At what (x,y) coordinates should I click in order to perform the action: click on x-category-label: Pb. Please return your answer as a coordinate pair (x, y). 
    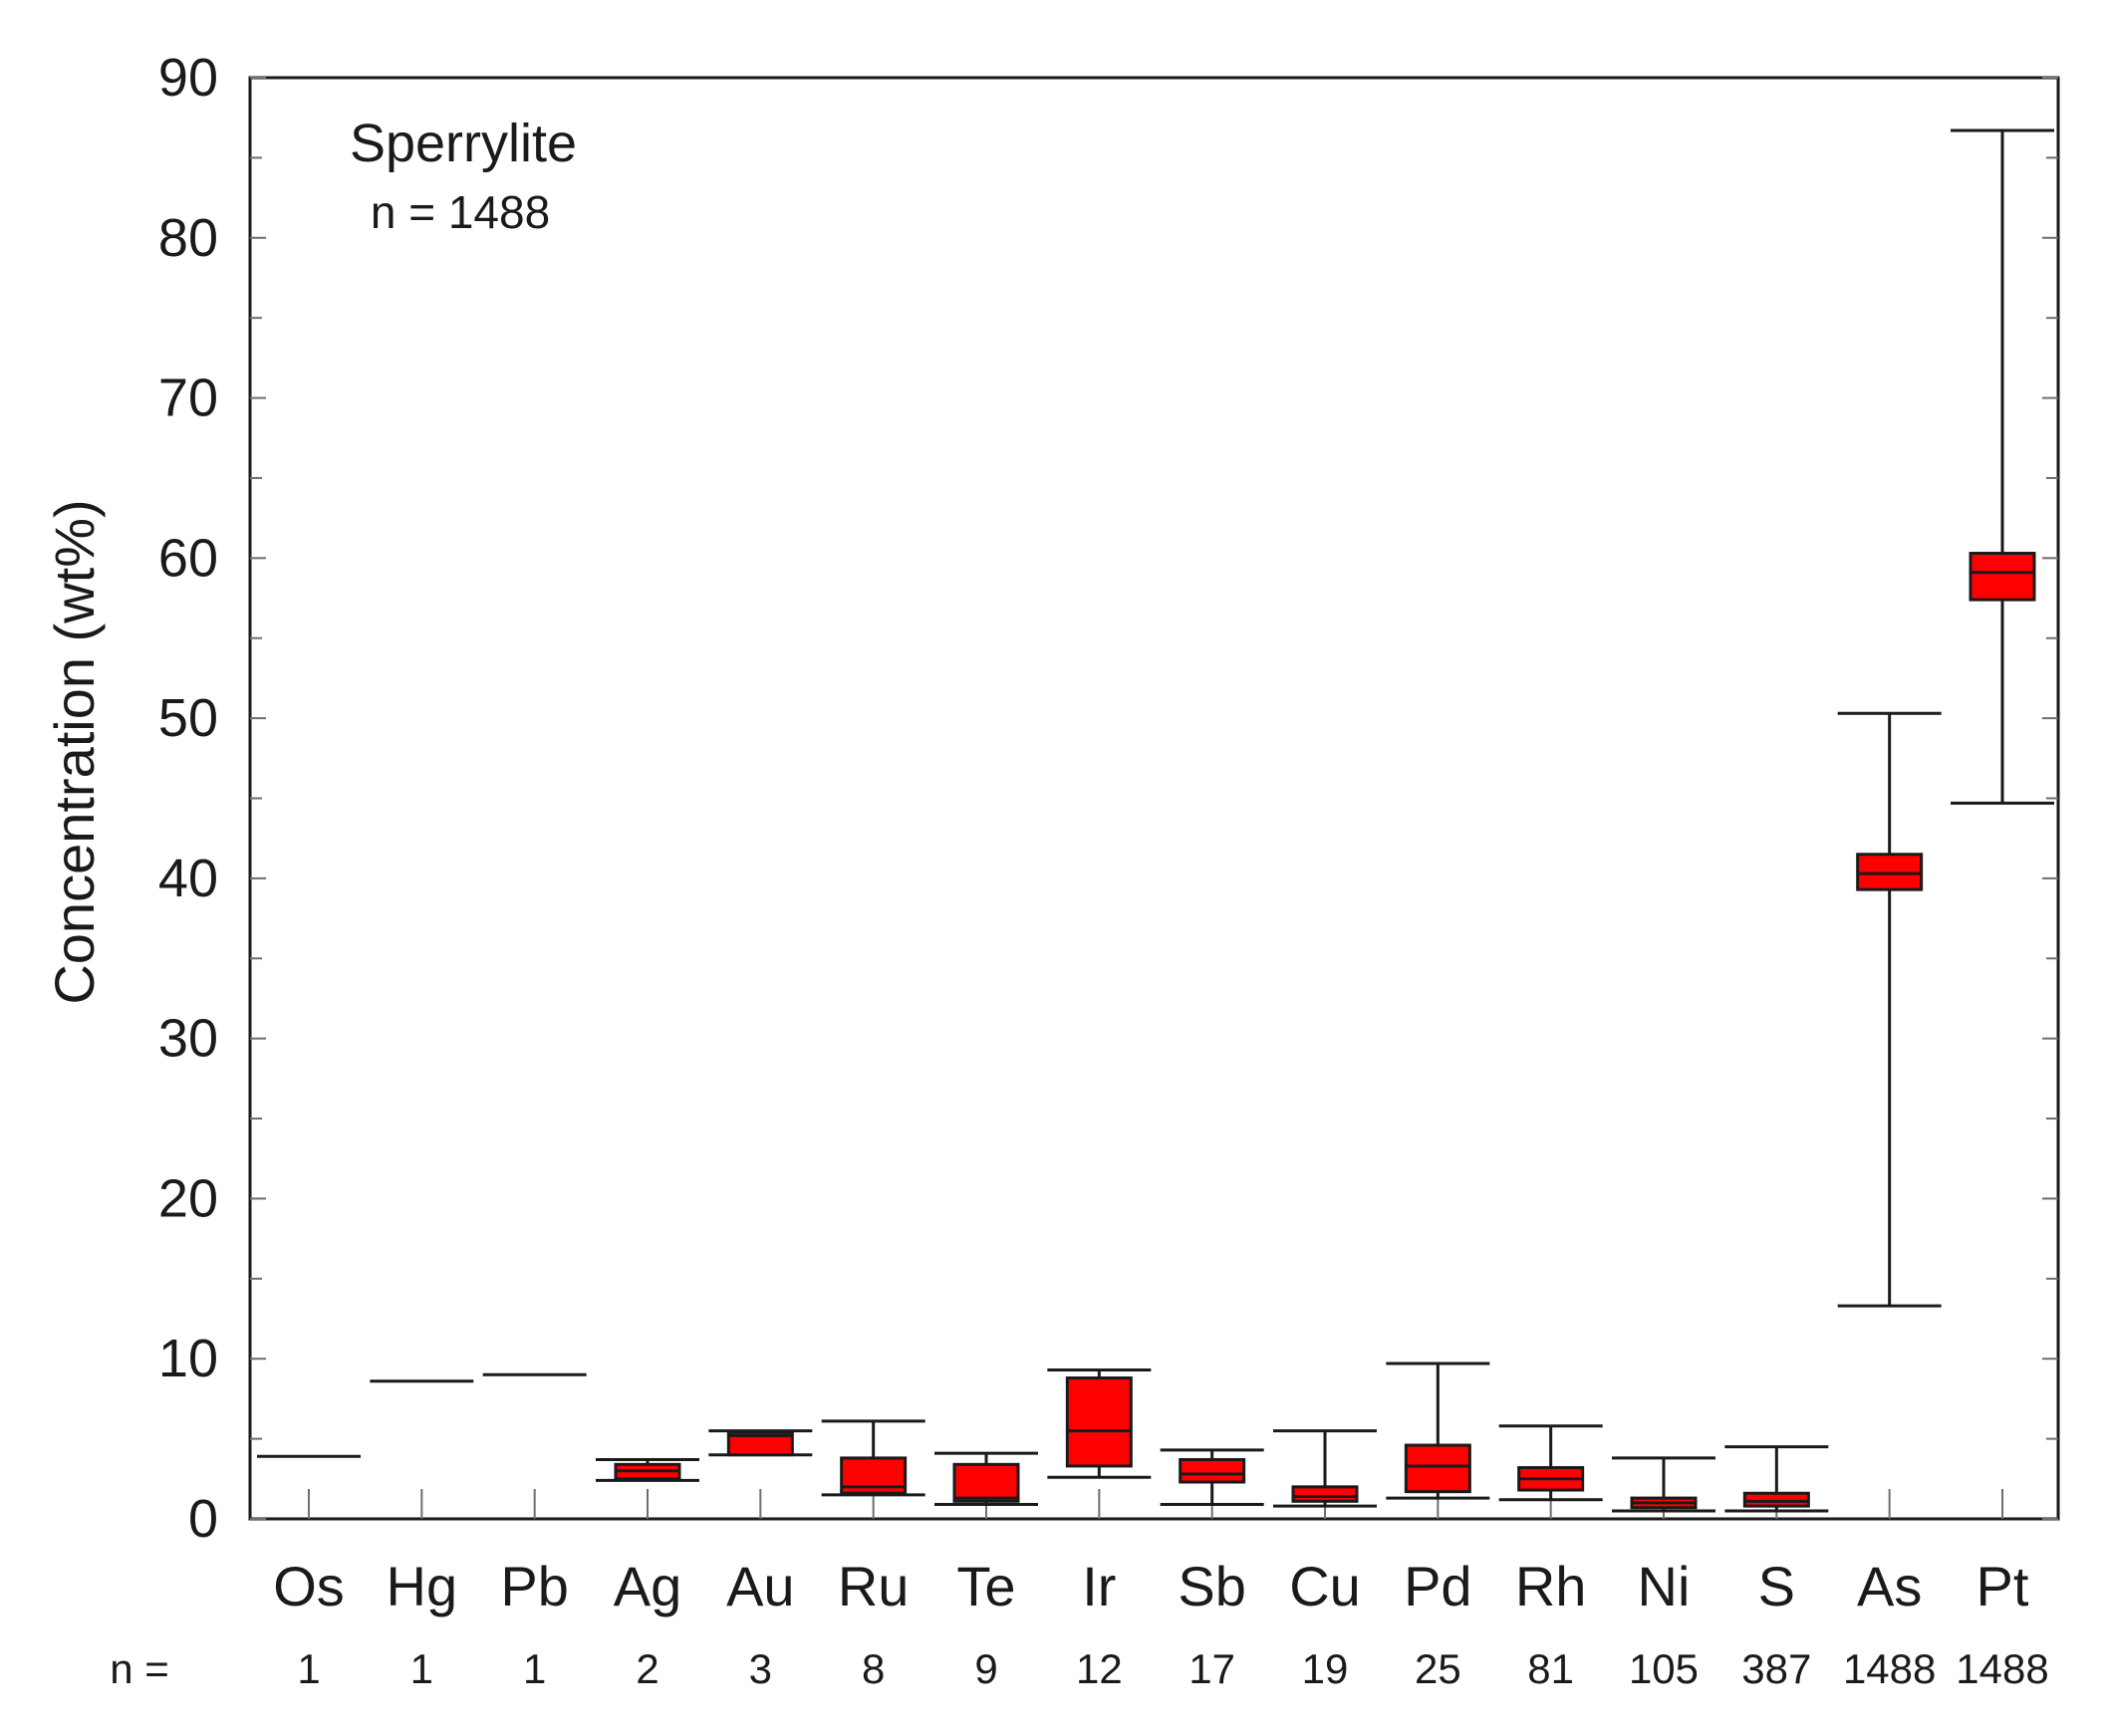
    Looking at the image, I should click on (534, 1586).